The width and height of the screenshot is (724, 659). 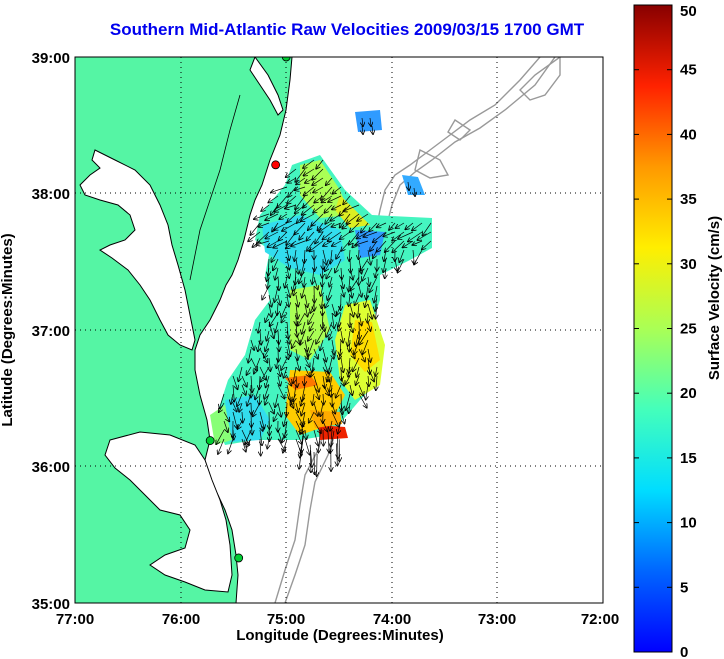 What do you see at coordinates (51, 331) in the screenshot?
I see `y-tick-label: 37:00` at bounding box center [51, 331].